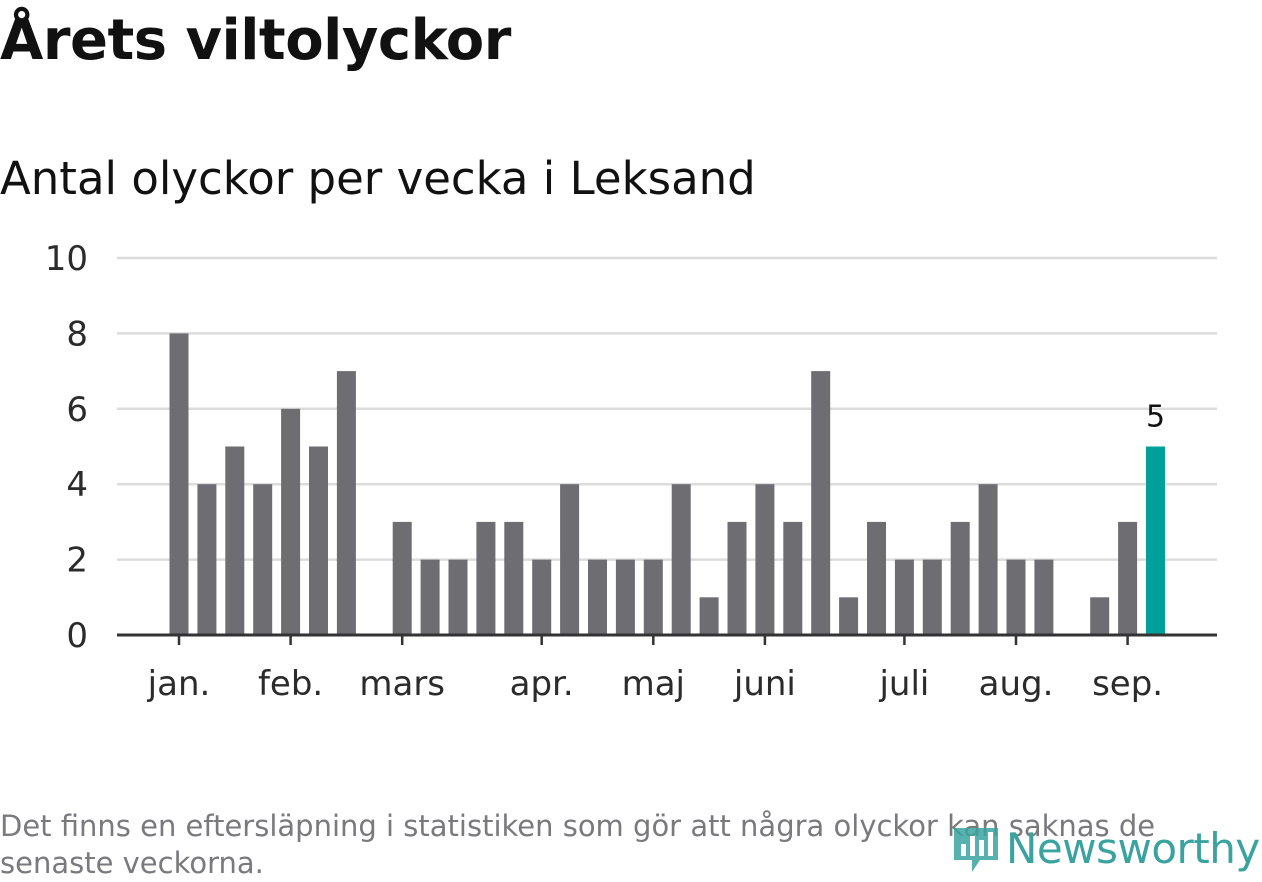 The height and width of the screenshot is (882, 1262). Describe the element at coordinates (976, 850) in the screenshot. I see `newsworthy-logo-icon` at that location.